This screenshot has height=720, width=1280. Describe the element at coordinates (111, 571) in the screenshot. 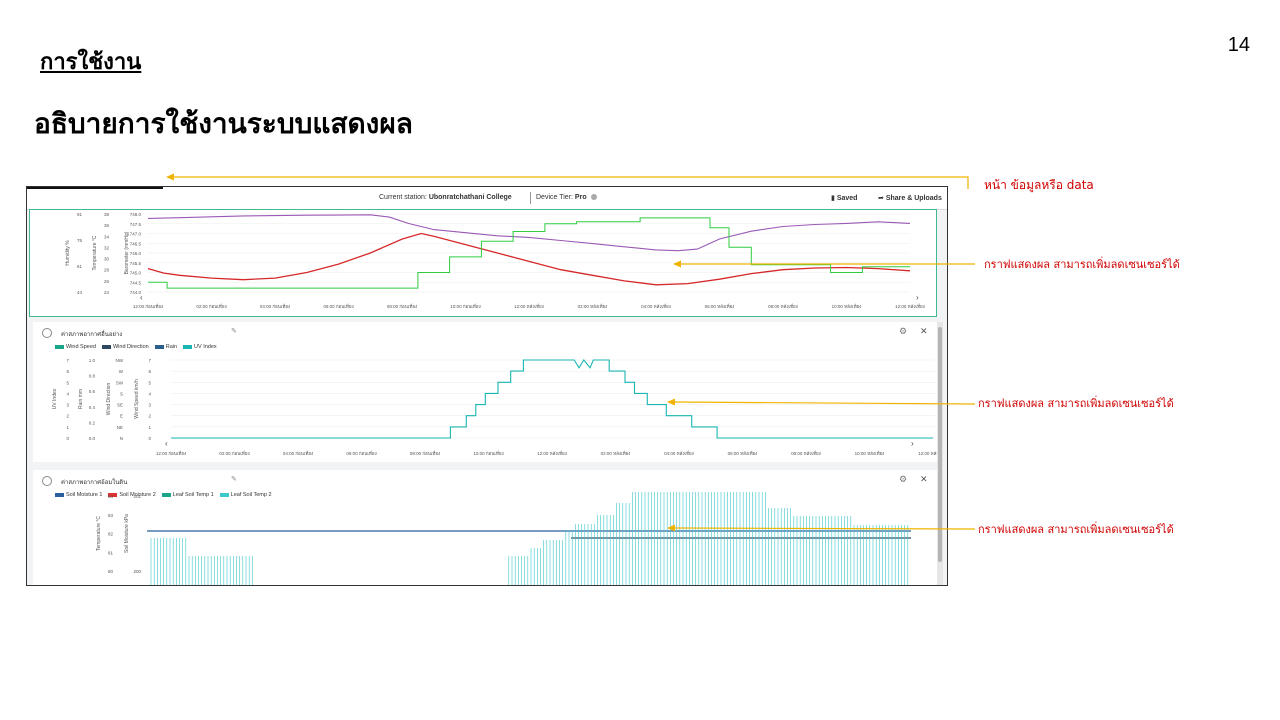

I see `p3-tick-label: 80` at that location.